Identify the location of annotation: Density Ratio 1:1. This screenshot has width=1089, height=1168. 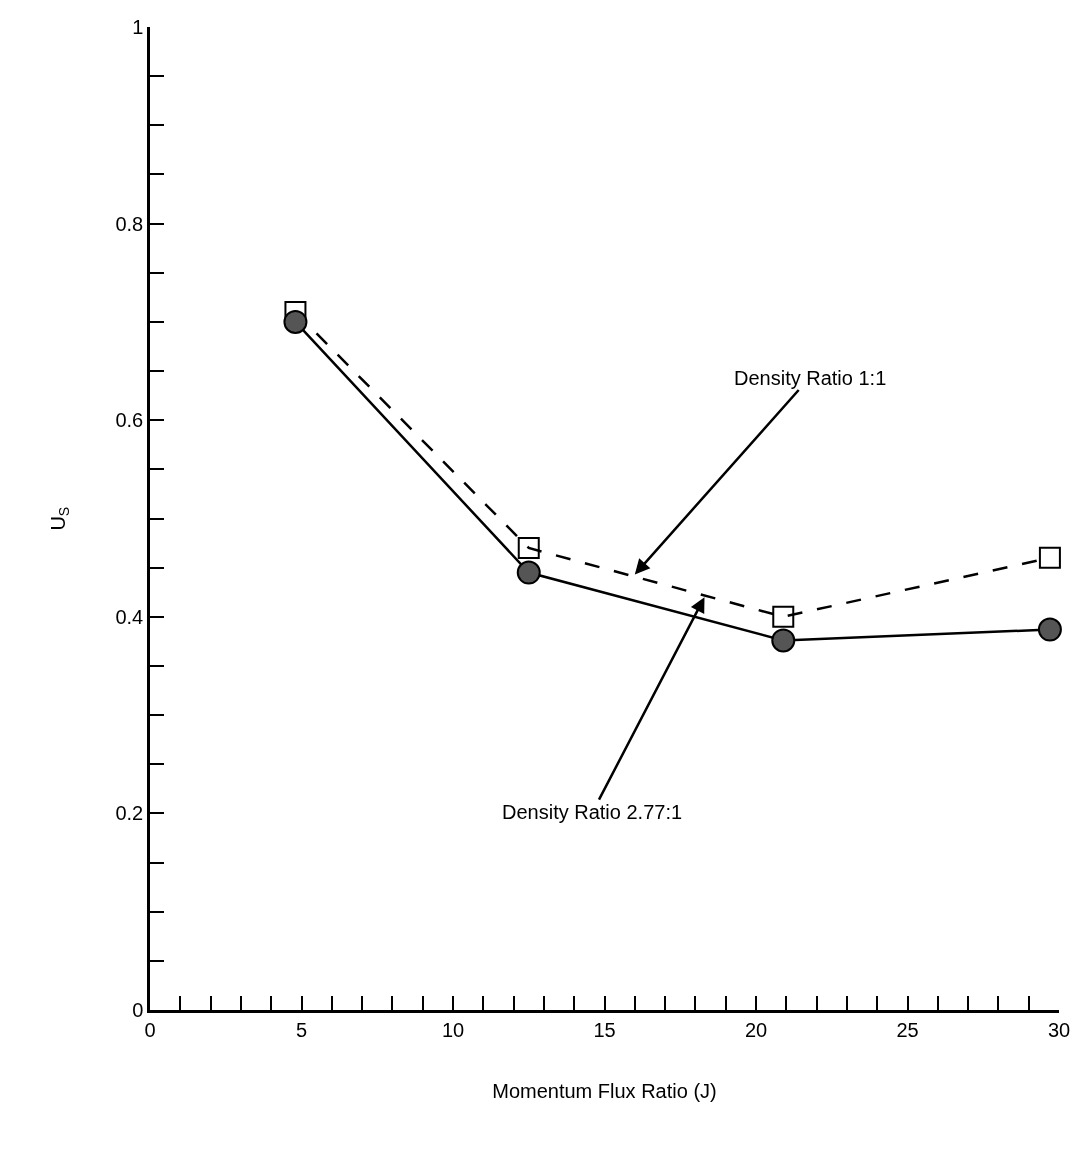
(810, 378).